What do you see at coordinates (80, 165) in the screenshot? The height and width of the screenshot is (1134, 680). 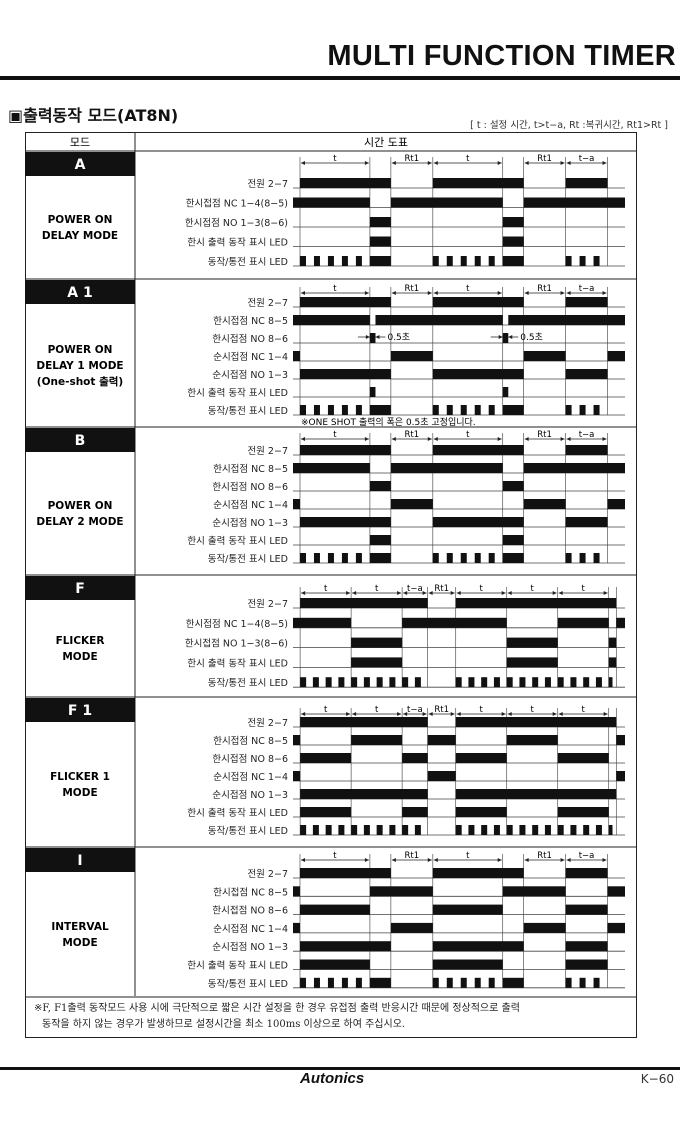 I see `mode-code: A` at bounding box center [80, 165].